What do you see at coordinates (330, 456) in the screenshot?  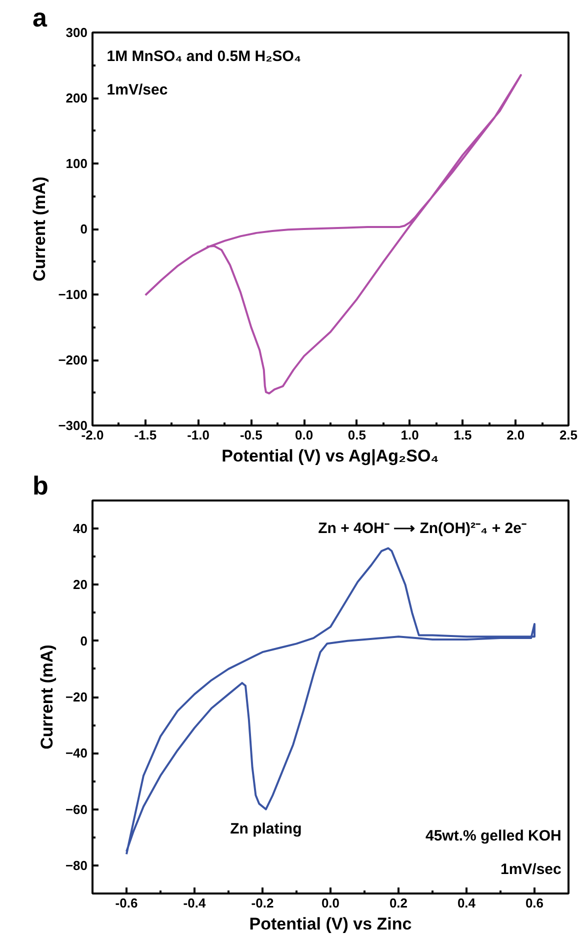 I see `x-axis-title: Potential (V) vs Ag|Ag₂SO₄` at bounding box center [330, 456].